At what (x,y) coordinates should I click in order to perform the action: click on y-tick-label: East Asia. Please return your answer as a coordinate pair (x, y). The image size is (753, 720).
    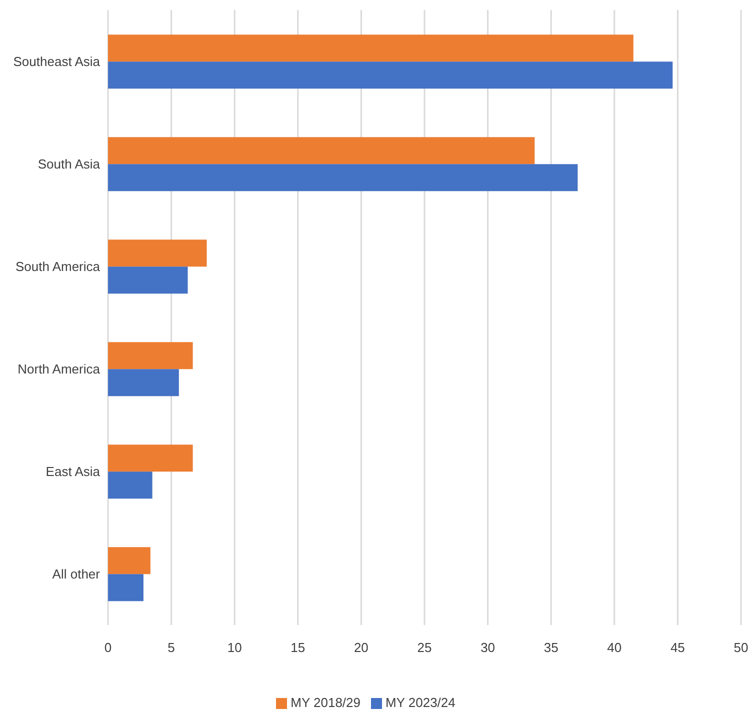
    Looking at the image, I should click on (73, 471).